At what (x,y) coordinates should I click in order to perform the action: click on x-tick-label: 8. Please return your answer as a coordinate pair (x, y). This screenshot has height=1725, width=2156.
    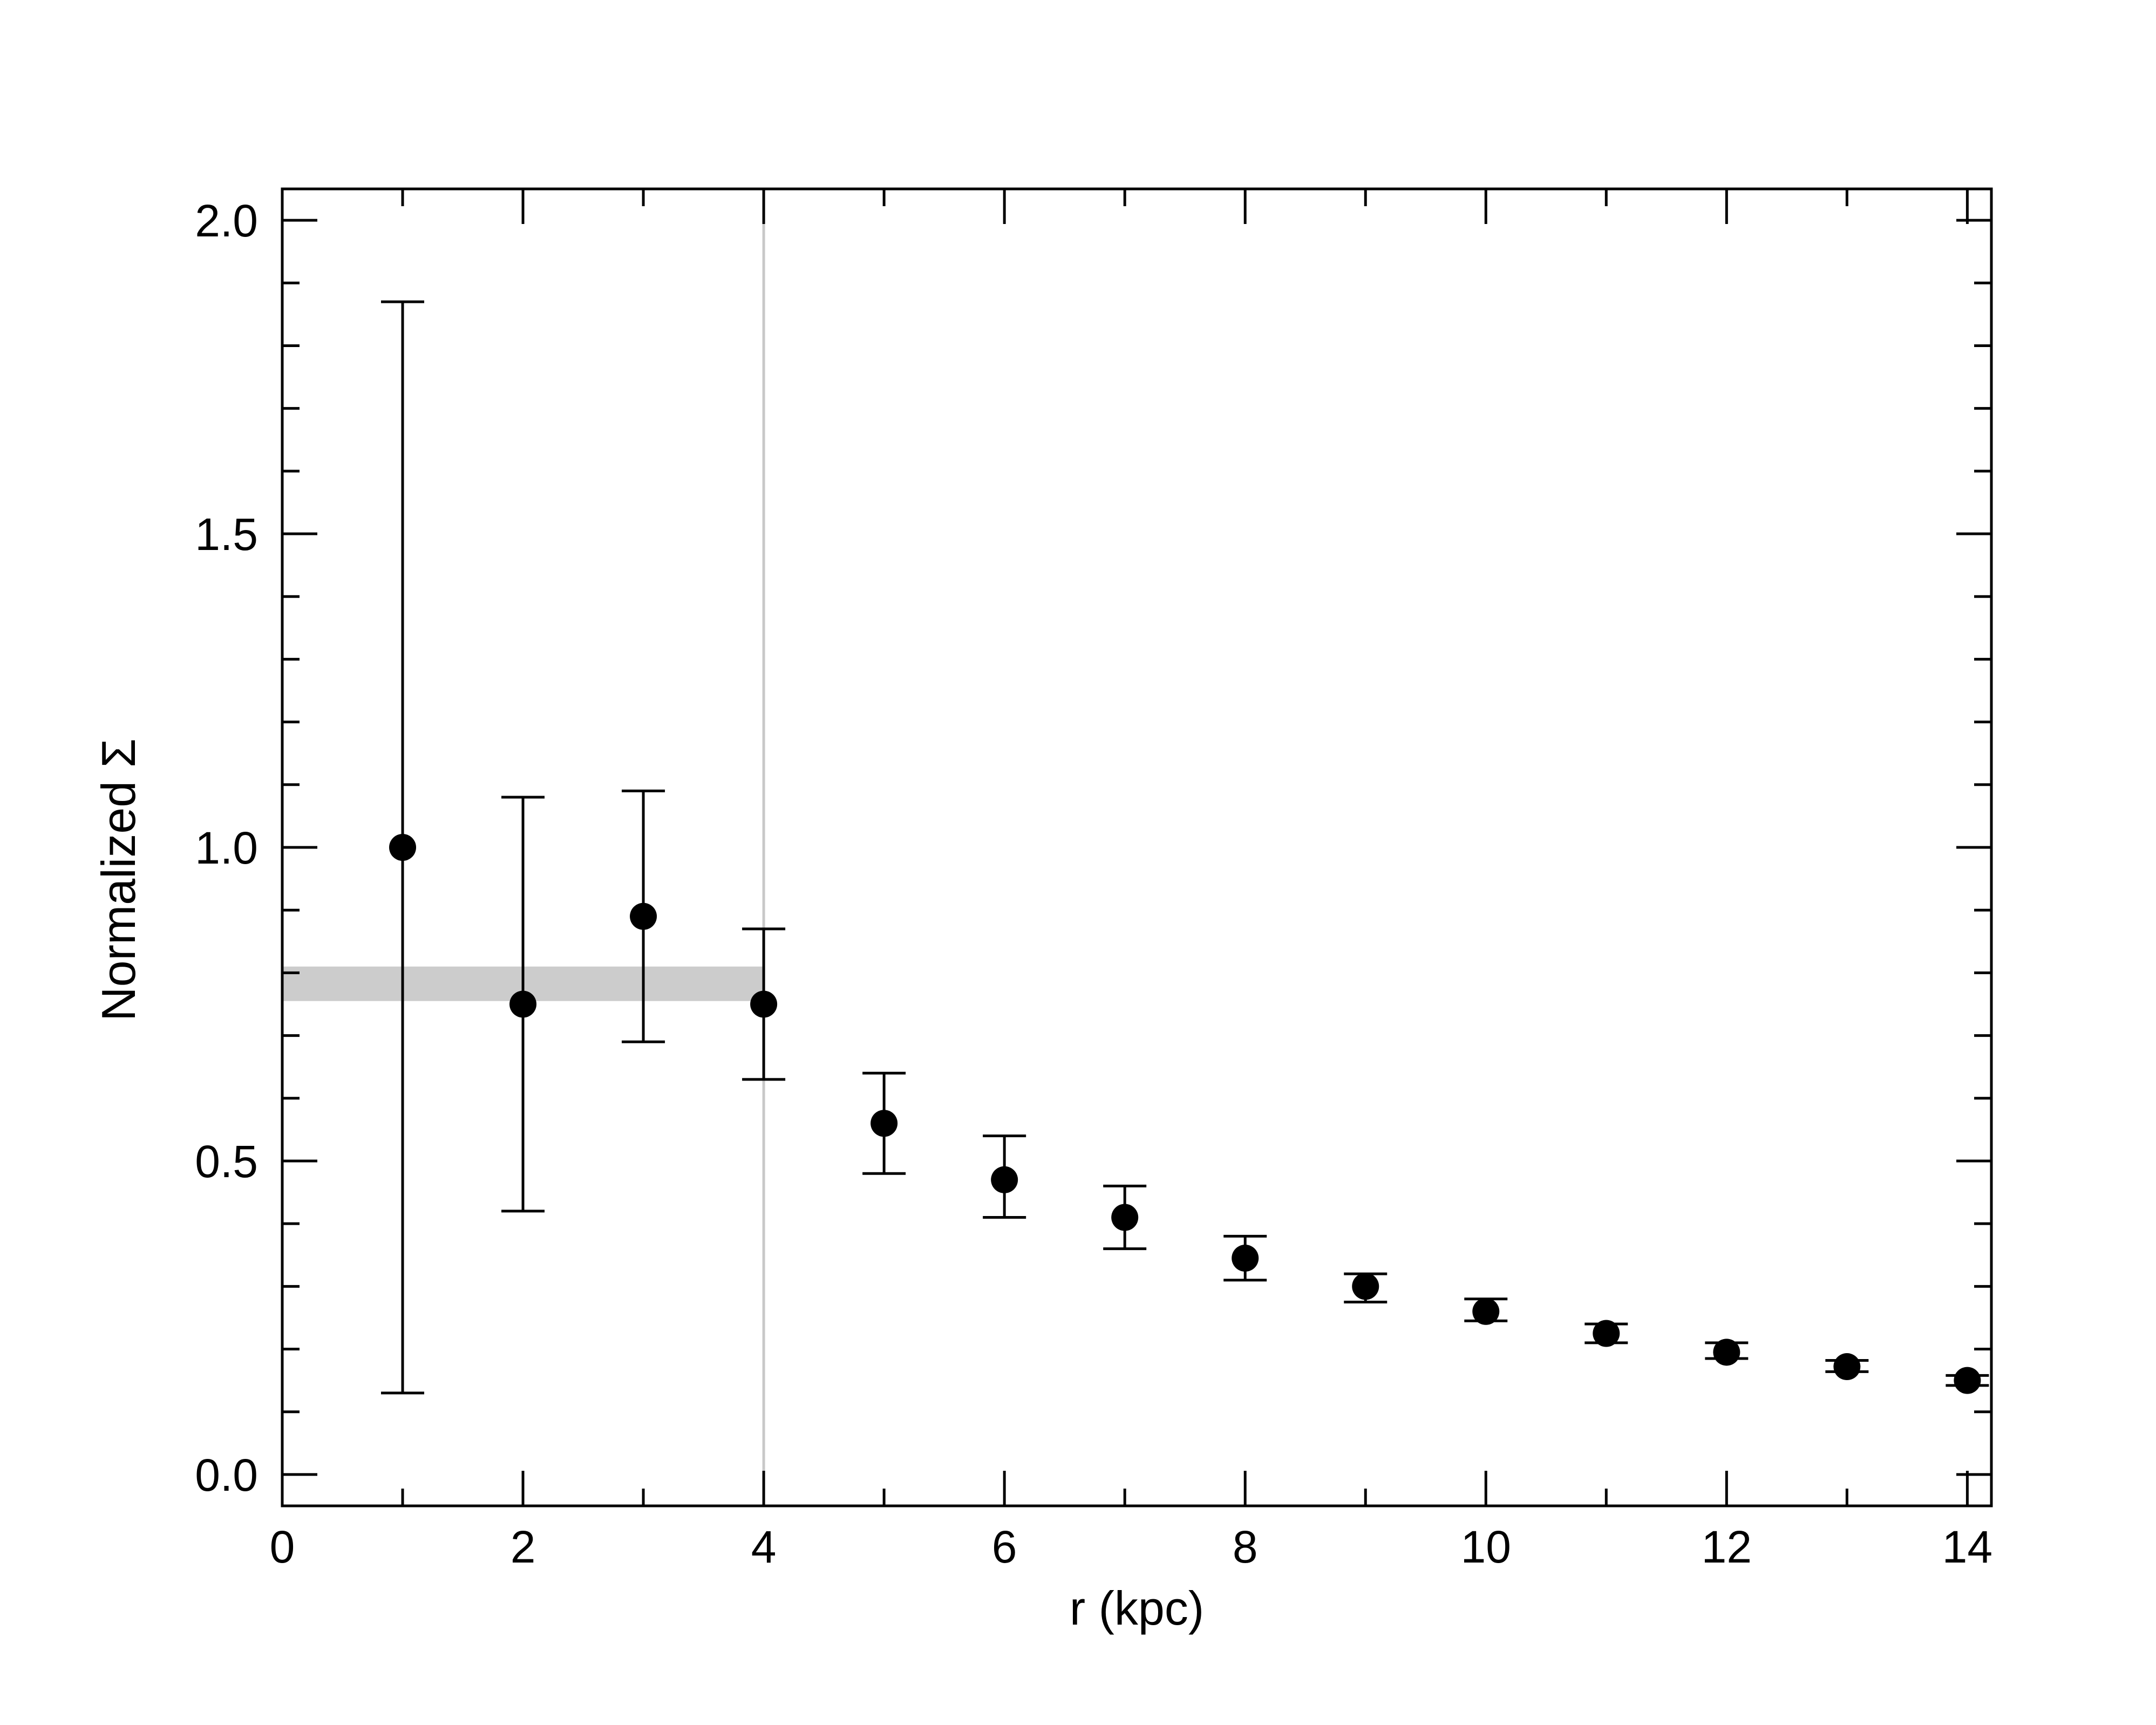
    Looking at the image, I should click on (1245, 1547).